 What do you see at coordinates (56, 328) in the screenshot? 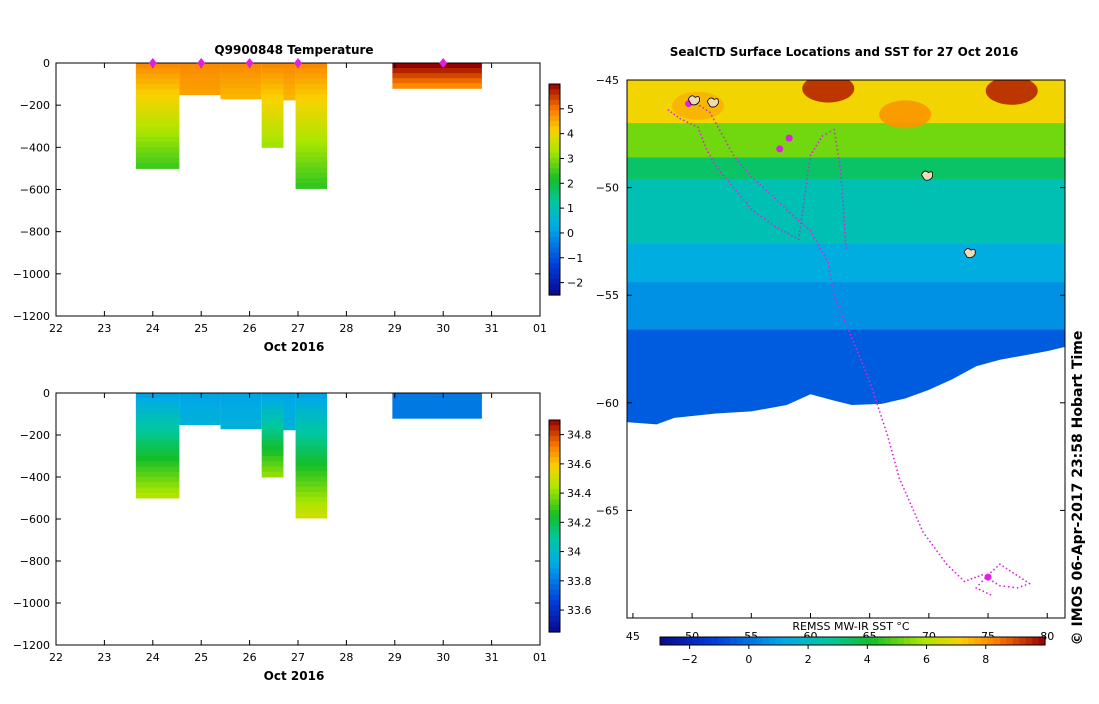
I see `x-tick-label: 22` at bounding box center [56, 328].